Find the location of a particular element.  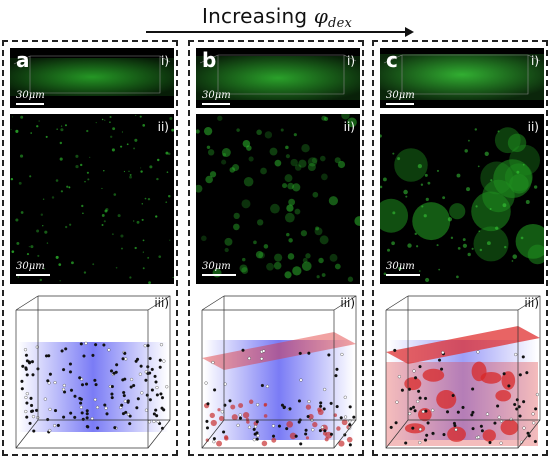

panel-c-iii-image is located at coordinates (463, 372).